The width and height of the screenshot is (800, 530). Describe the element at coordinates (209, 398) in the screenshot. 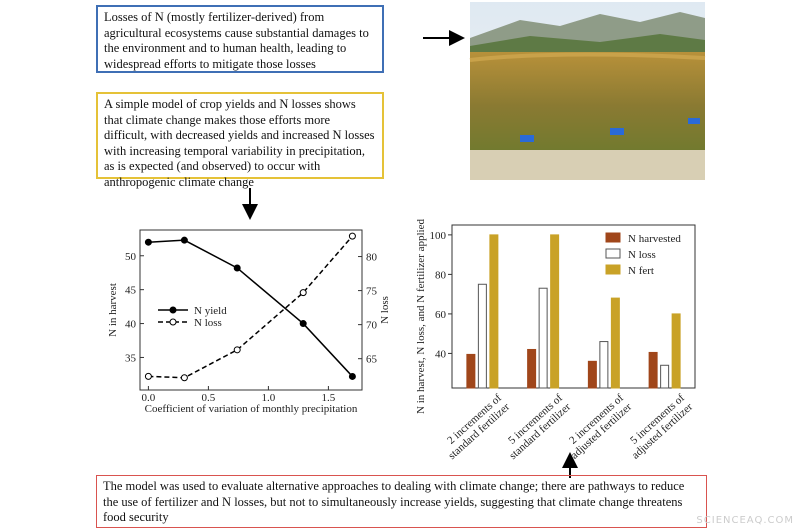

I see `x-tick-label: 0.5` at that location.